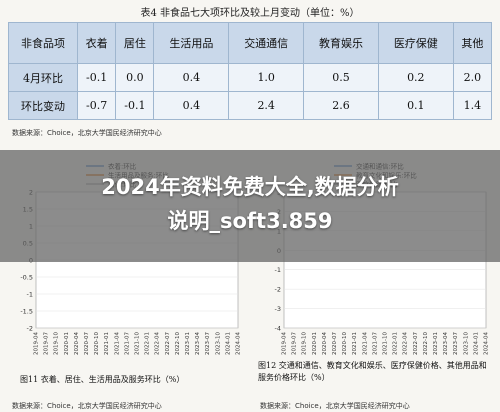 The image size is (500, 412). Describe the element at coordinates (250, 187) in the screenshot. I see `watermark-line-1: 2024年资料免费大全,数据分析` at that location.